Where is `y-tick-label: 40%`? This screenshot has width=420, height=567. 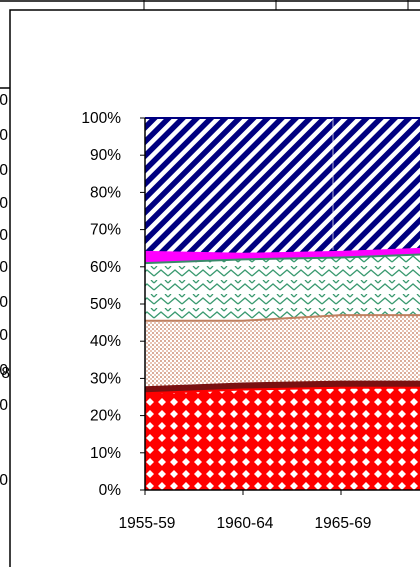 y-tick-label: 40% is located at coordinates (105, 341).